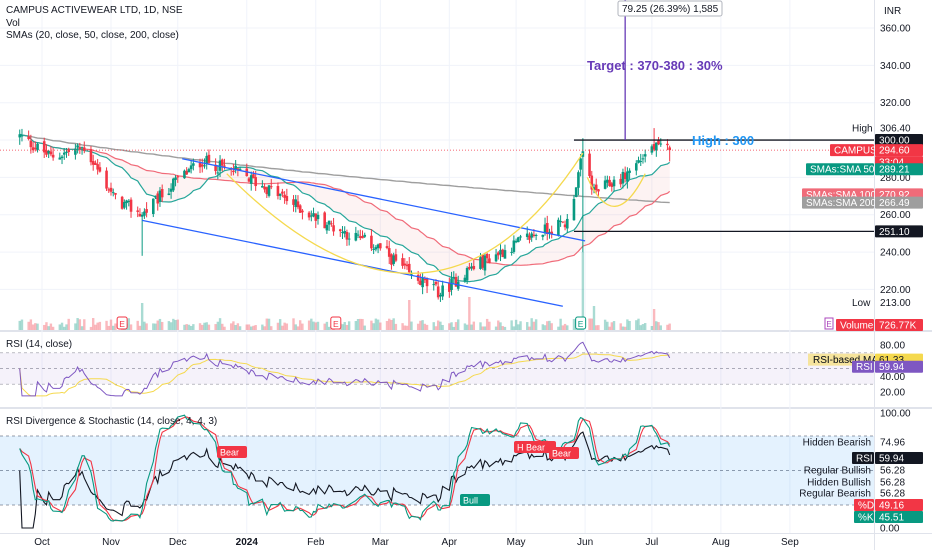  I want to click on time-tick-label: 2024, so click(247, 542).